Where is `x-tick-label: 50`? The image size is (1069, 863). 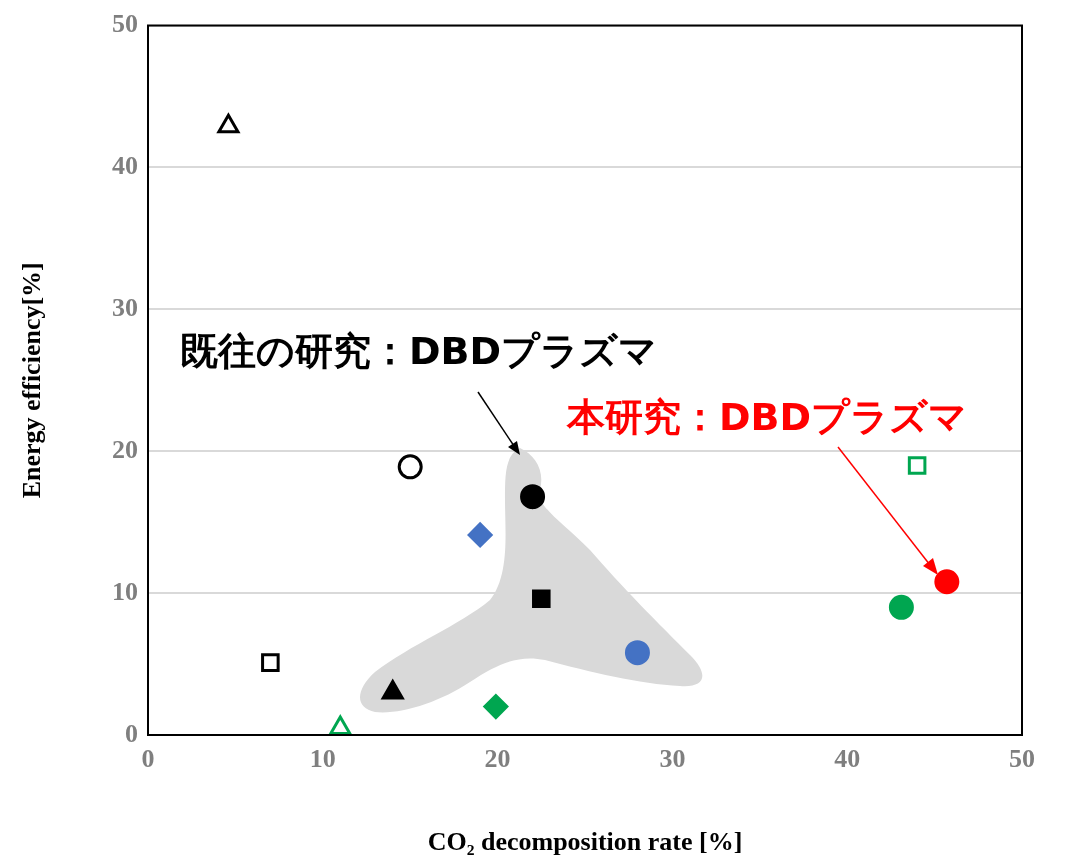
x-tick-label: 50 is located at coordinates (1022, 759).